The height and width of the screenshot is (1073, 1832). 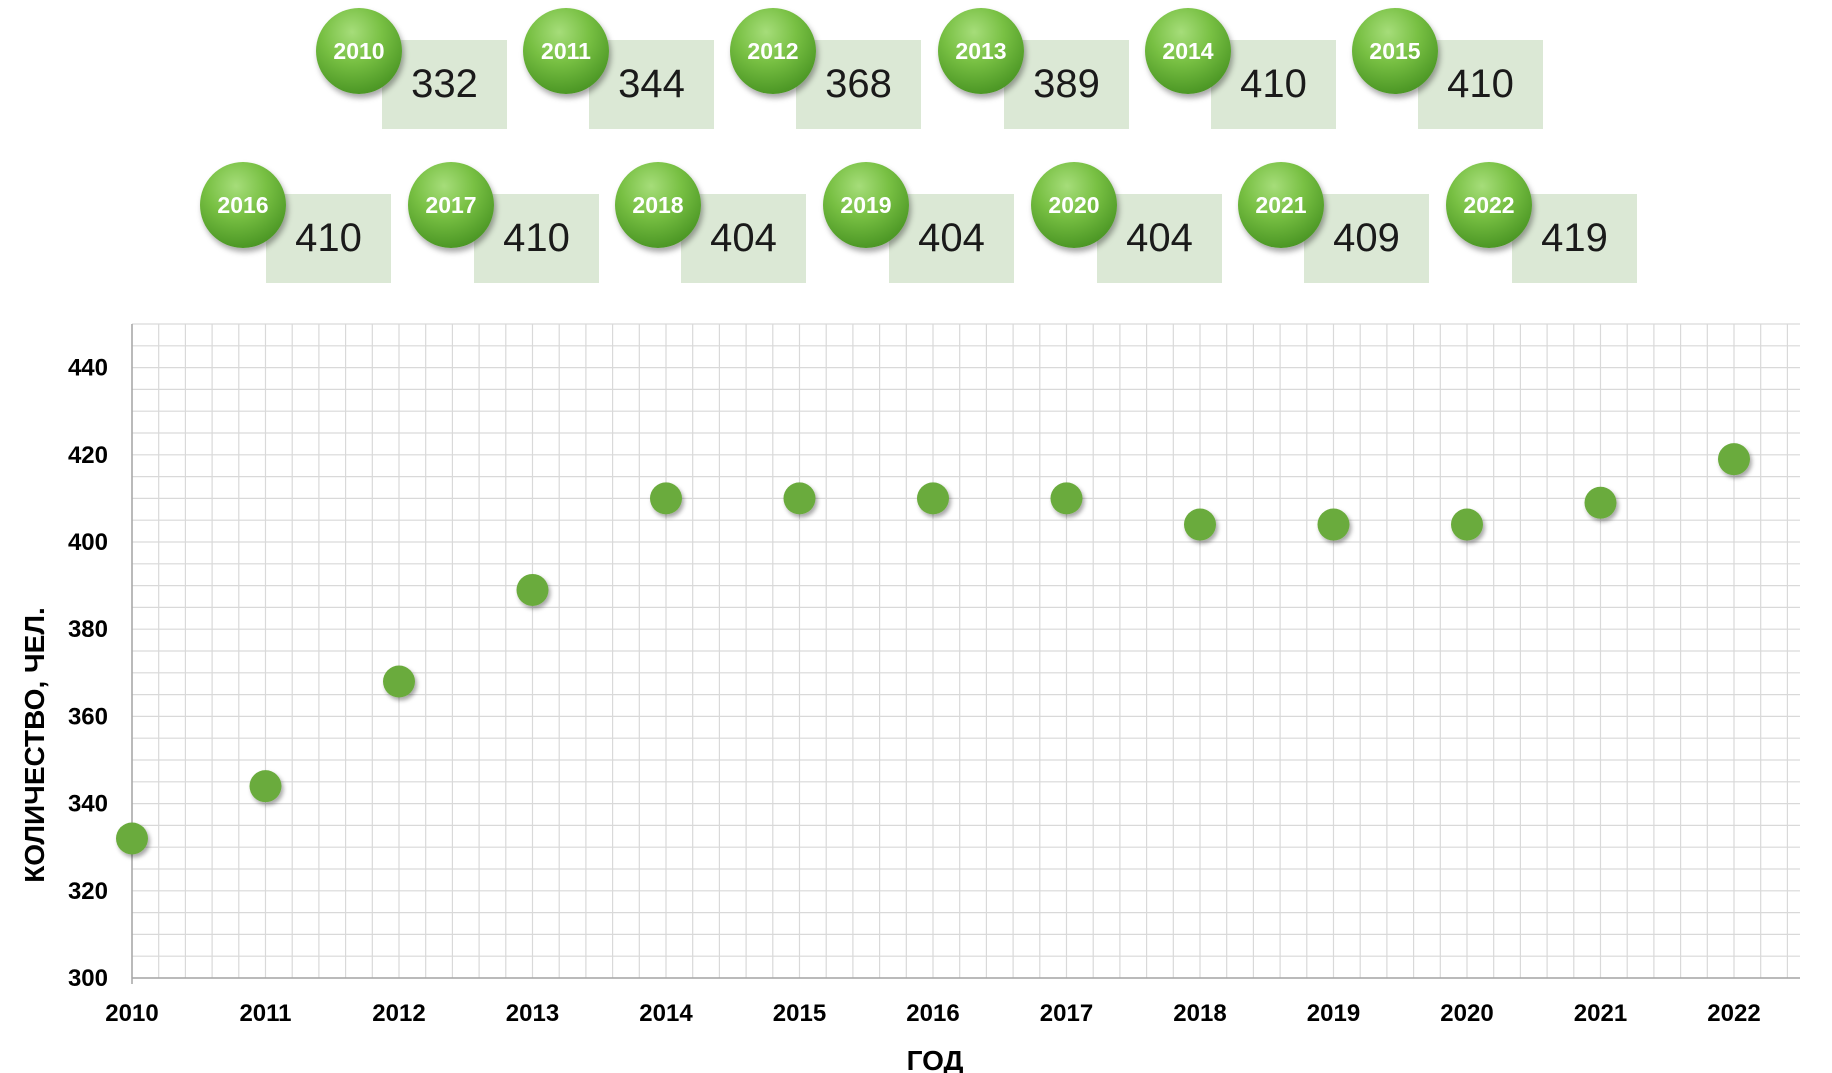 I want to click on x-axis-title: ГОД, so click(x=935, y=1059).